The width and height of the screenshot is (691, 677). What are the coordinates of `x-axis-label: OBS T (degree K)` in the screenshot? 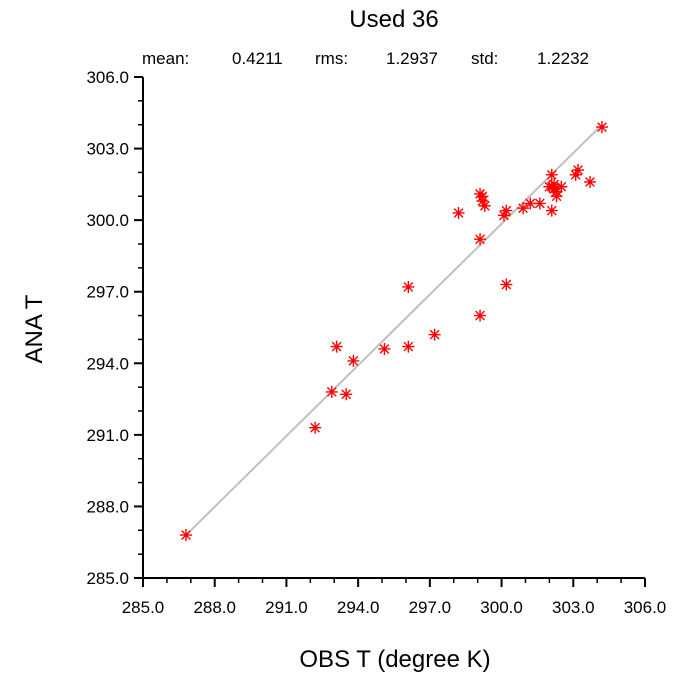 It's located at (394, 659).